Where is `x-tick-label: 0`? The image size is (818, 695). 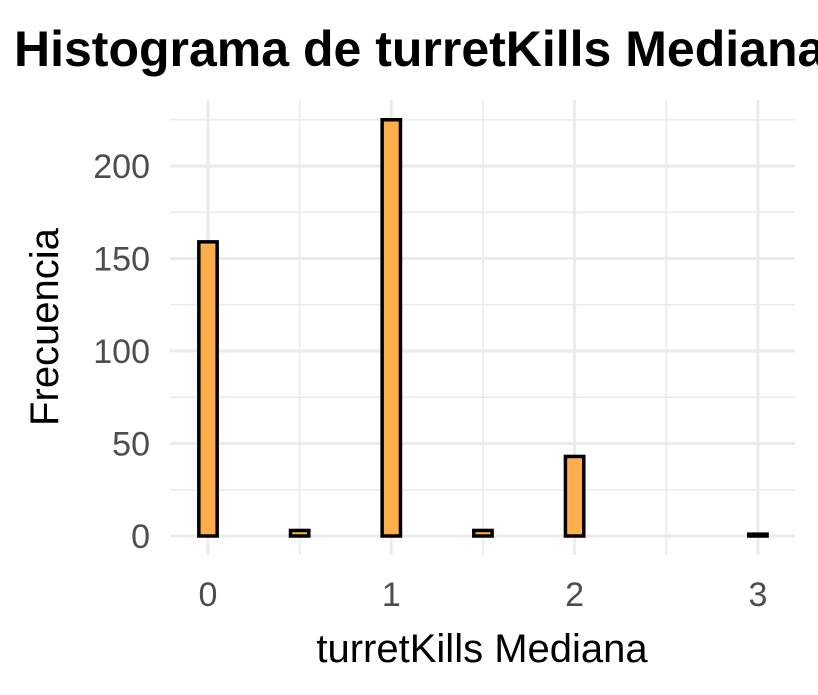 x-tick-label: 0 is located at coordinates (208, 595).